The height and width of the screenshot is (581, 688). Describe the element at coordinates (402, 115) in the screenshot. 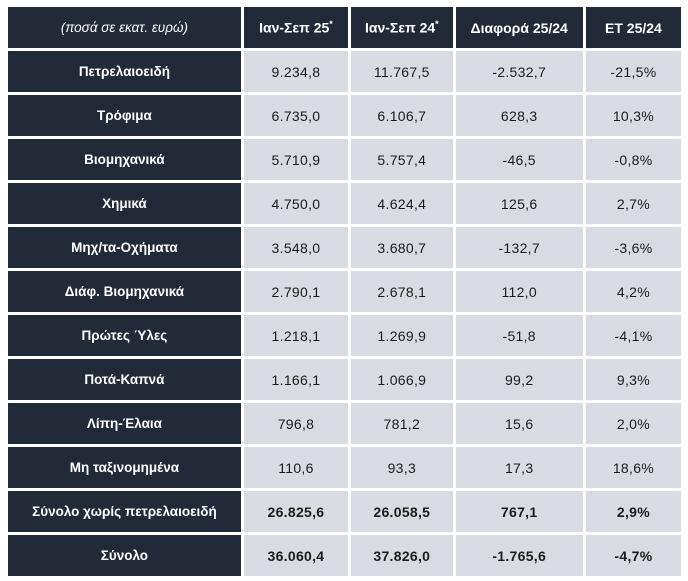

I see `value-cell: 6.106,7` at that location.